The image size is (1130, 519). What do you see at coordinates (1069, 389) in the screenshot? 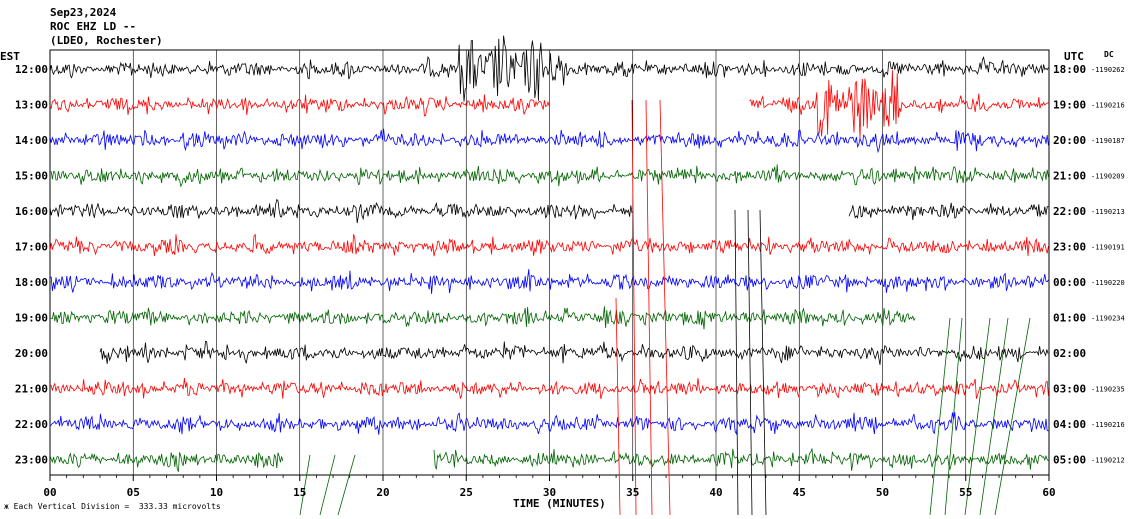
I see `row-label-right: 03:00` at bounding box center [1069, 389].